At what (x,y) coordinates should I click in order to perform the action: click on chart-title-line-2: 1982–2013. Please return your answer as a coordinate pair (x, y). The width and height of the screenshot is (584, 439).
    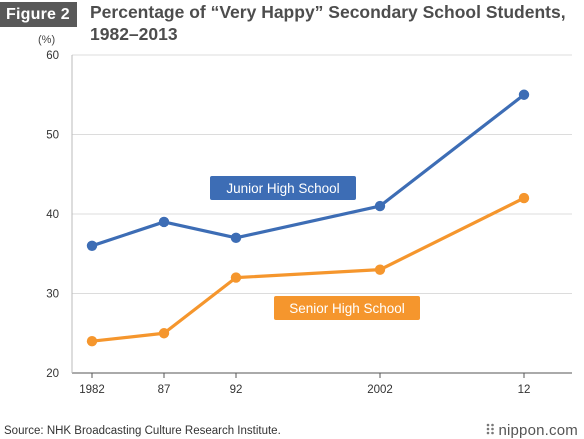
    Looking at the image, I should click on (134, 34).